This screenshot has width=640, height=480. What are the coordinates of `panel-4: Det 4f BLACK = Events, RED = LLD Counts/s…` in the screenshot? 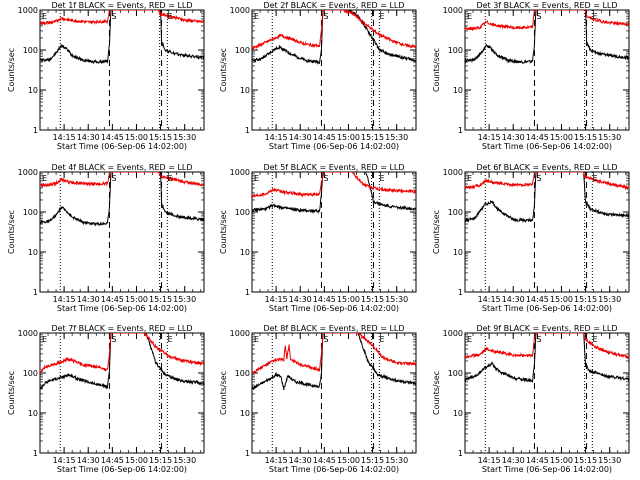 It's located at (106, 238).